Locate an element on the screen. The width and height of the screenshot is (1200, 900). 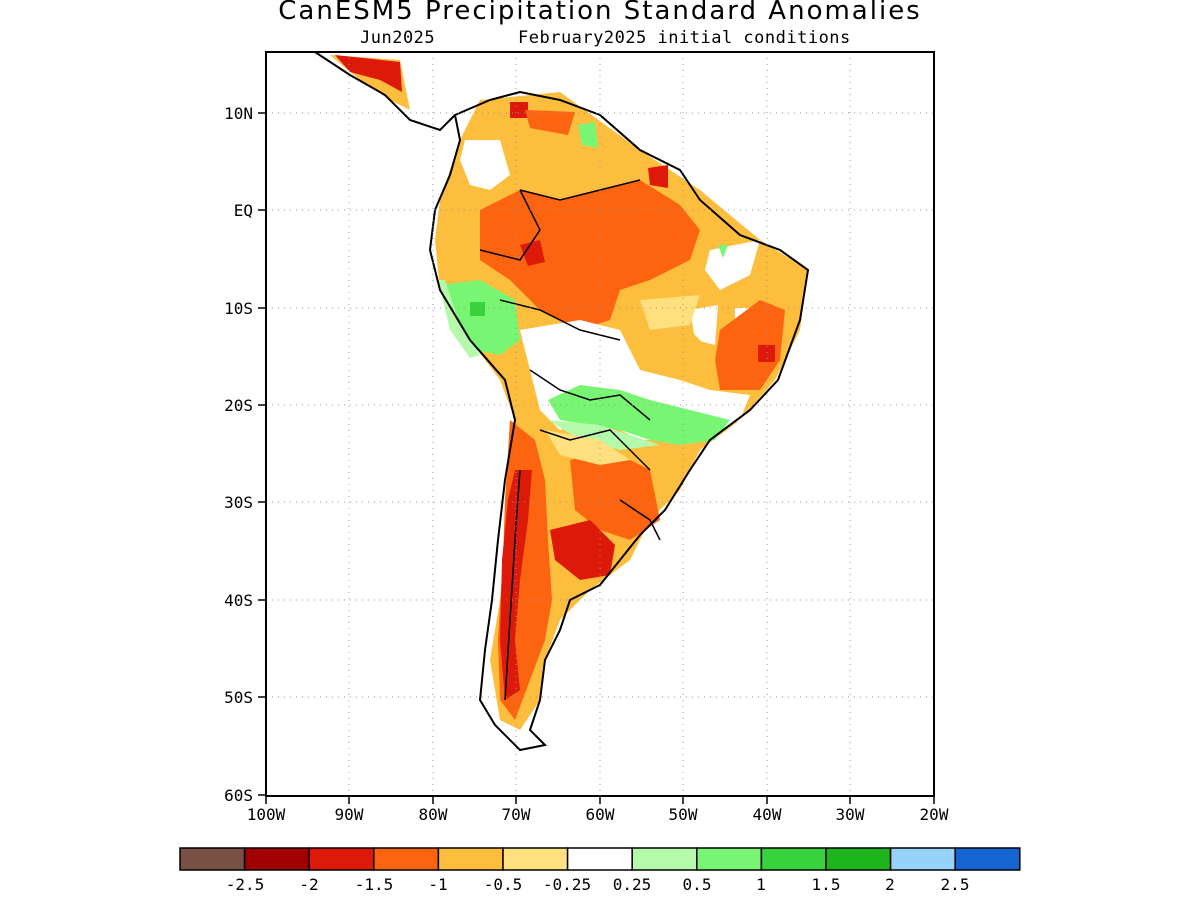
lon-label: 60W is located at coordinates (600, 814).